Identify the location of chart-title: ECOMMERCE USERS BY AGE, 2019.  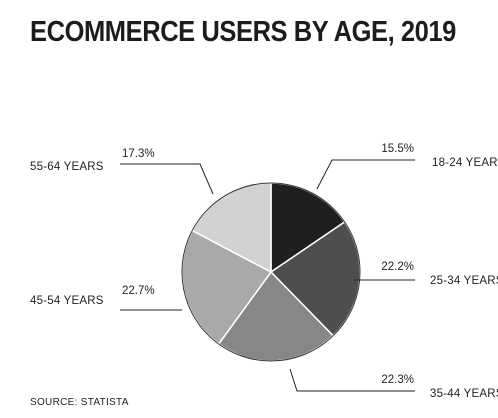
(243, 32).